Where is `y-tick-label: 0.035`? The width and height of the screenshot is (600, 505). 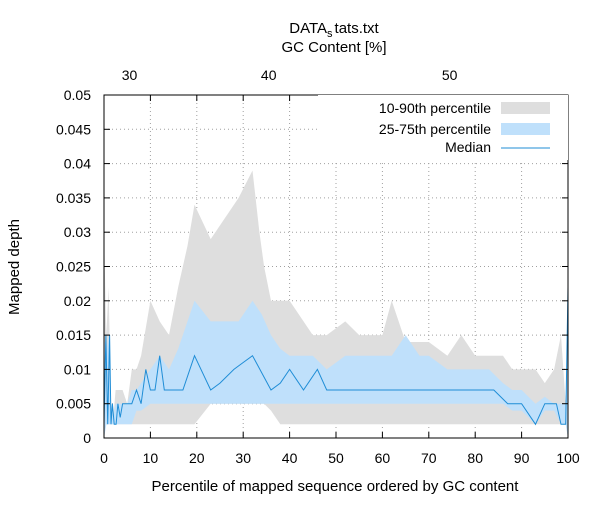 y-tick-label: 0.035 is located at coordinates (73, 198).